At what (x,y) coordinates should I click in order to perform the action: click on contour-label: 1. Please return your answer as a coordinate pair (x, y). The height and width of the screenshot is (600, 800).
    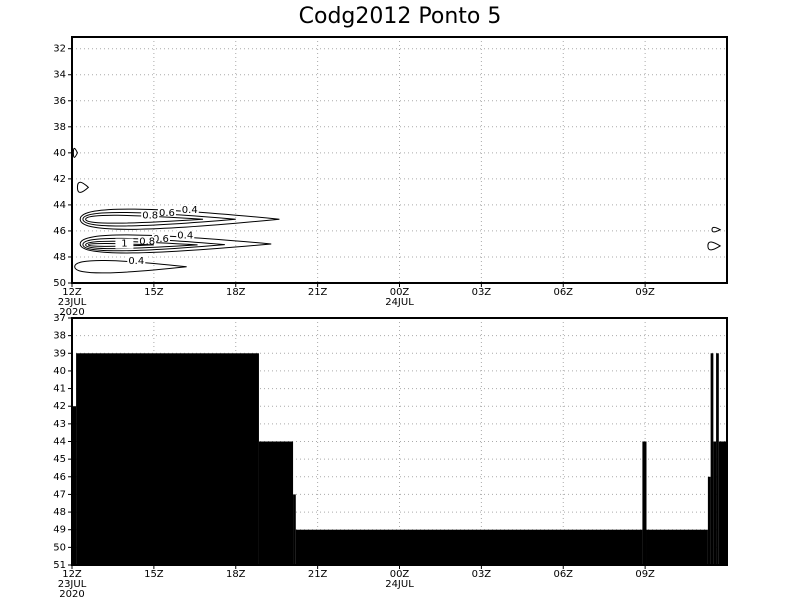
    Looking at the image, I should click on (124, 244).